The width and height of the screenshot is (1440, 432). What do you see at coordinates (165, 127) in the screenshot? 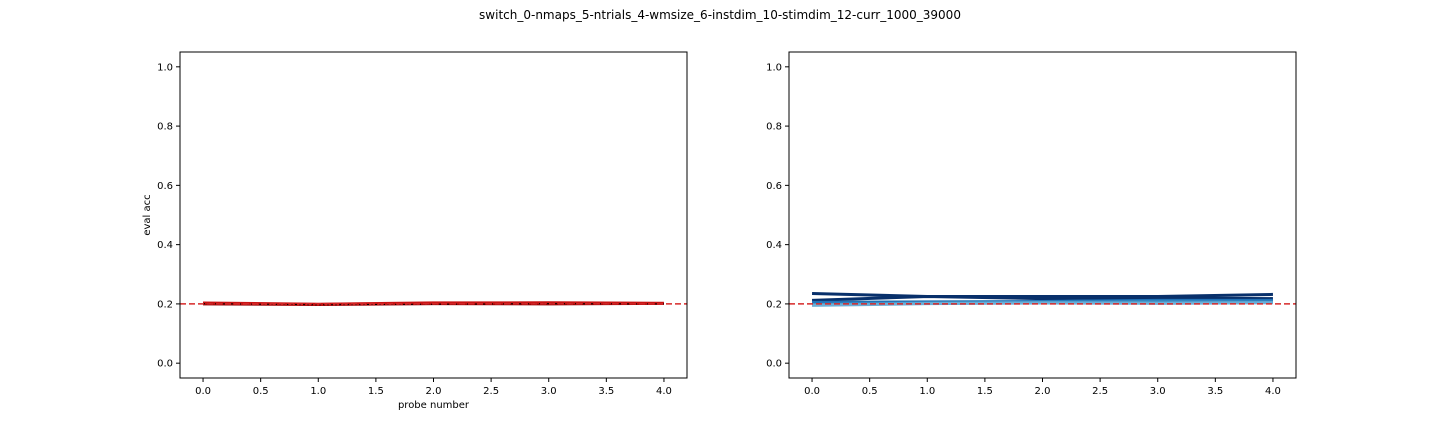
I see `chart0-y-tick-label: 0.8` at bounding box center [165, 127].